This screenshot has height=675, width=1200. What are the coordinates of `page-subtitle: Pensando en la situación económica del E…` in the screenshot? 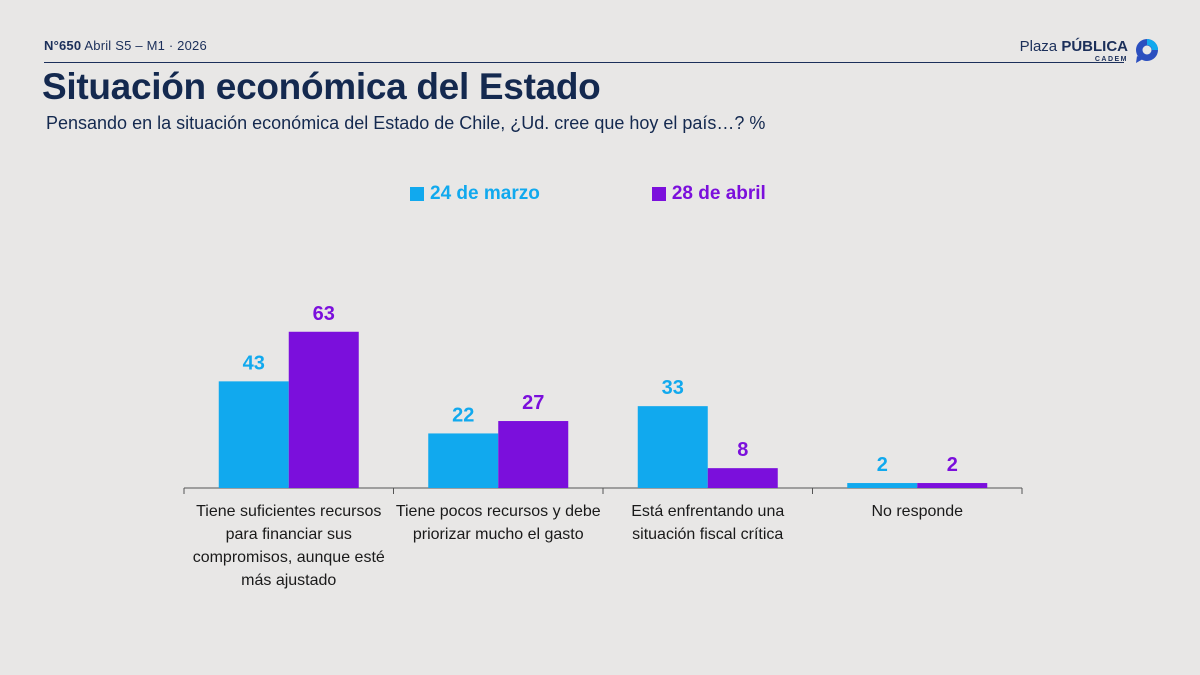 It's located at (406, 123).